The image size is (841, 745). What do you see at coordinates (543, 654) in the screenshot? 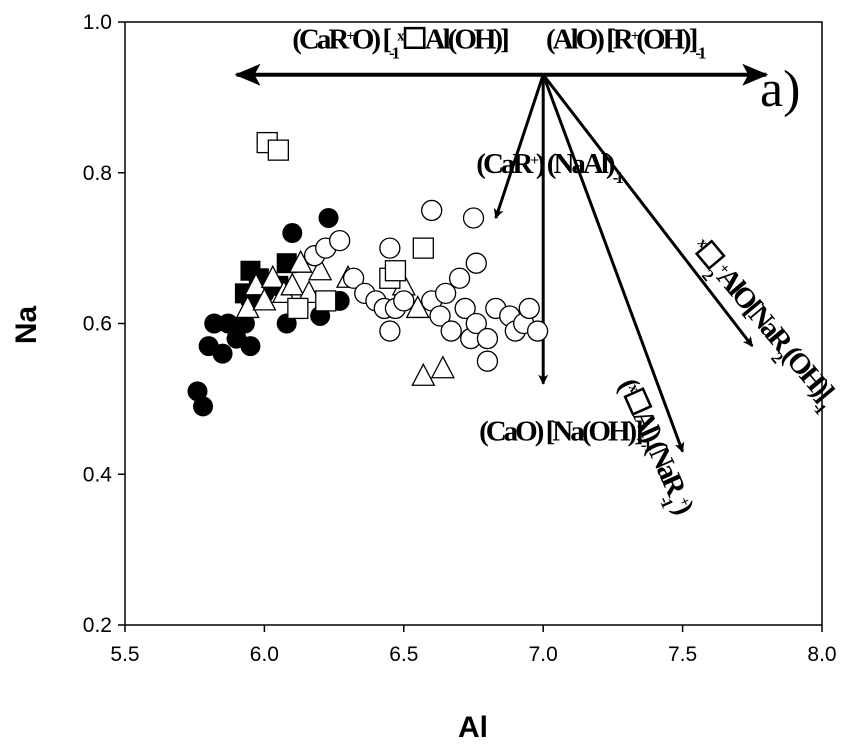
I see `x-tick-label: 7.0` at bounding box center [543, 654].